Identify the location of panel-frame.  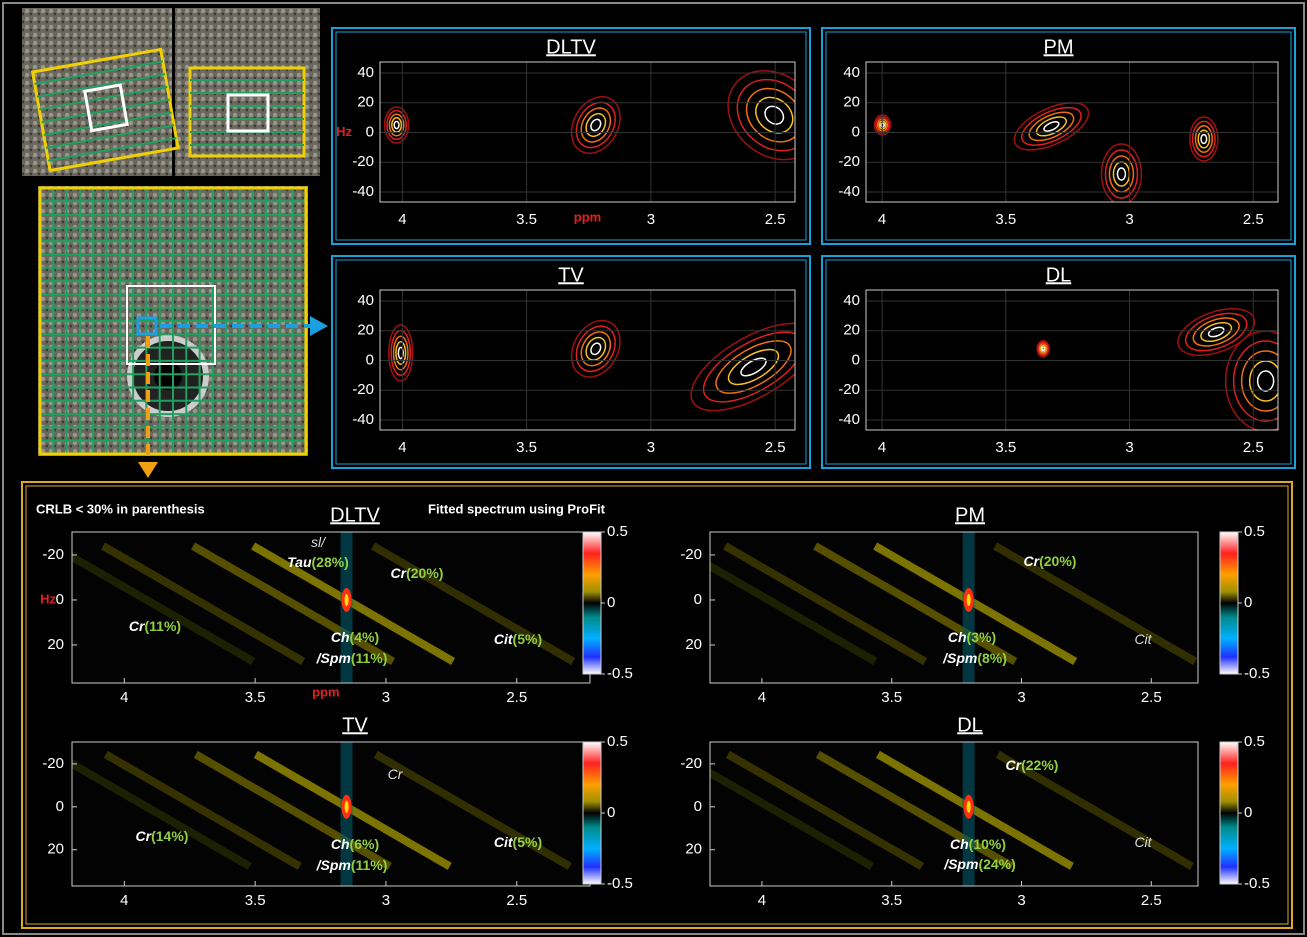
(1058, 362).